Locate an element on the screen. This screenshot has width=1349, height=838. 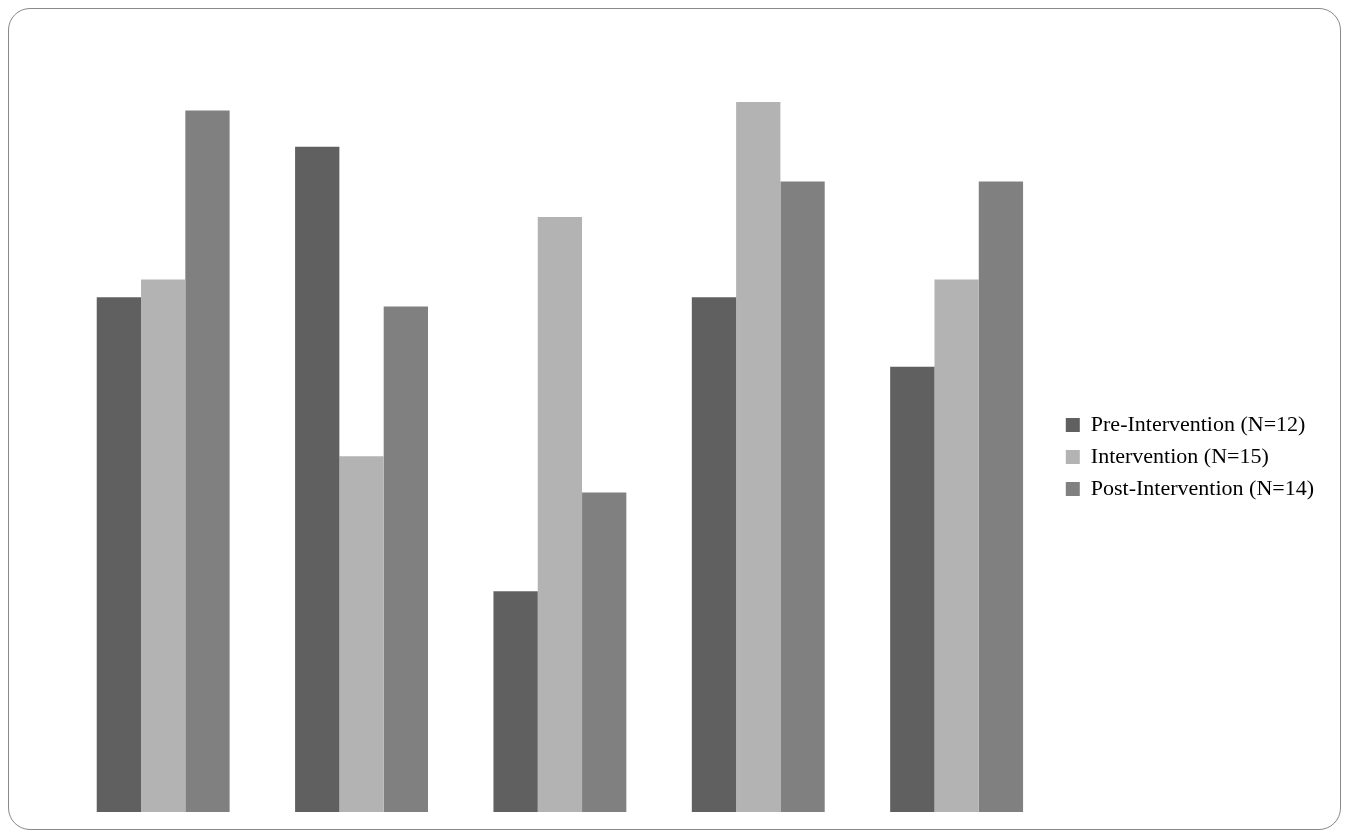
legend-label: Intervention (N=15) is located at coordinates (1179, 455).